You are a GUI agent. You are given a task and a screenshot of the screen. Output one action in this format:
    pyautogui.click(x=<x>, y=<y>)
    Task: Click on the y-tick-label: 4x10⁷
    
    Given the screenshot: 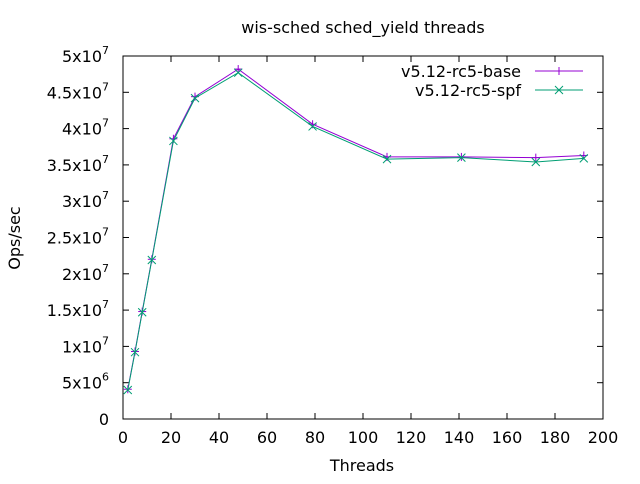 What is the action you would take?
    pyautogui.click(x=85, y=128)
    